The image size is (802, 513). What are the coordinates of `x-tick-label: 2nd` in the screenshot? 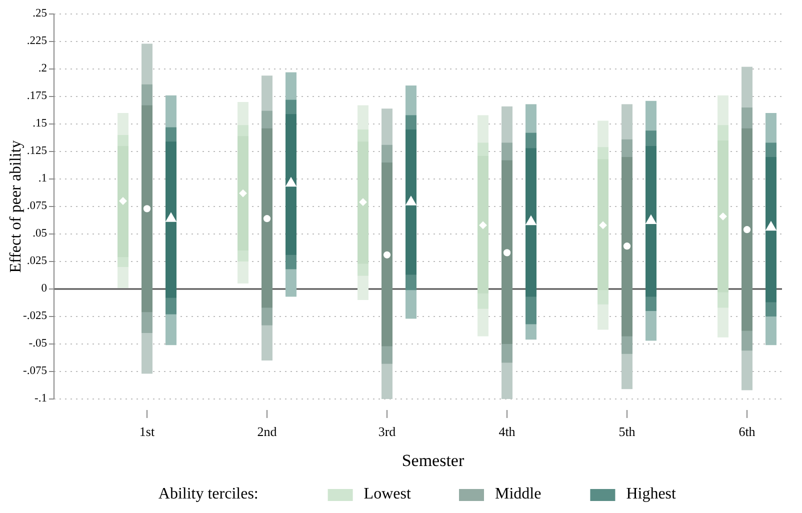 It's located at (267, 431).